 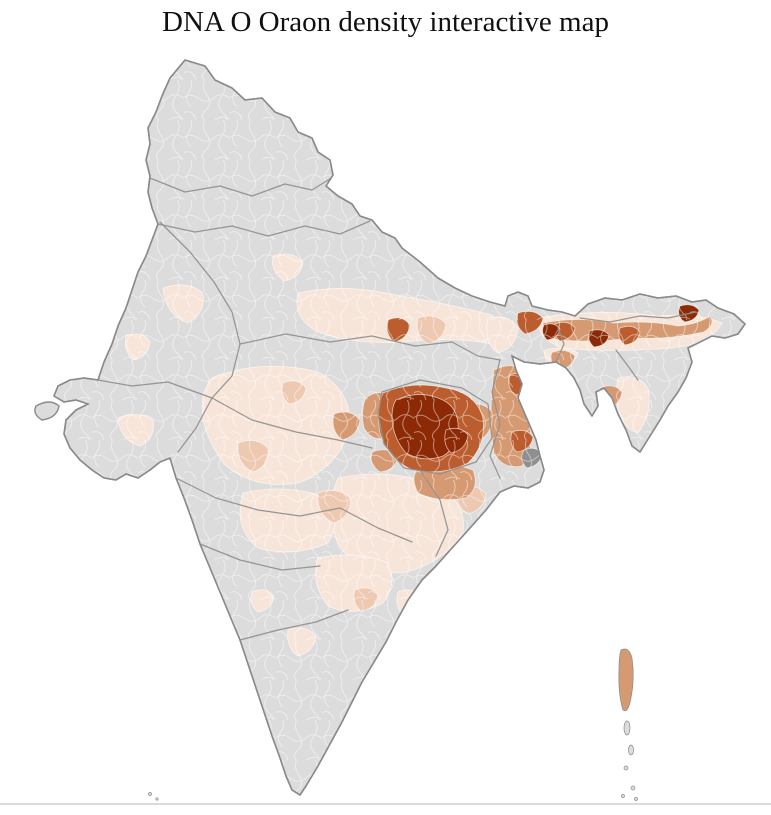 I want to click on kutch-west-region, so click(x=47, y=411).